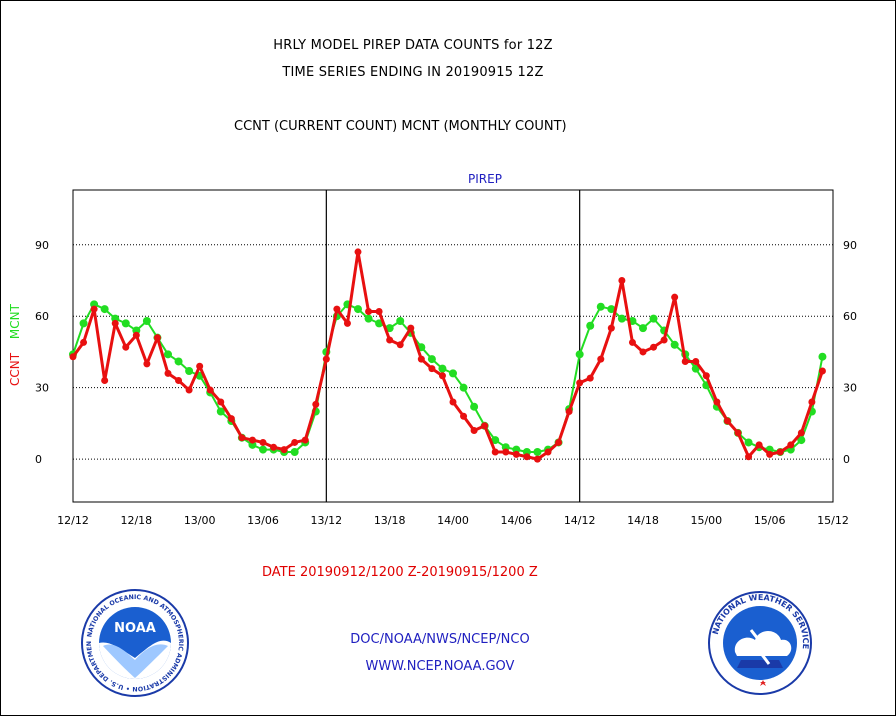 This screenshot has width=896, height=716. Describe the element at coordinates (263, 520) in the screenshot. I see `x-tick-label: 13/06` at that location.